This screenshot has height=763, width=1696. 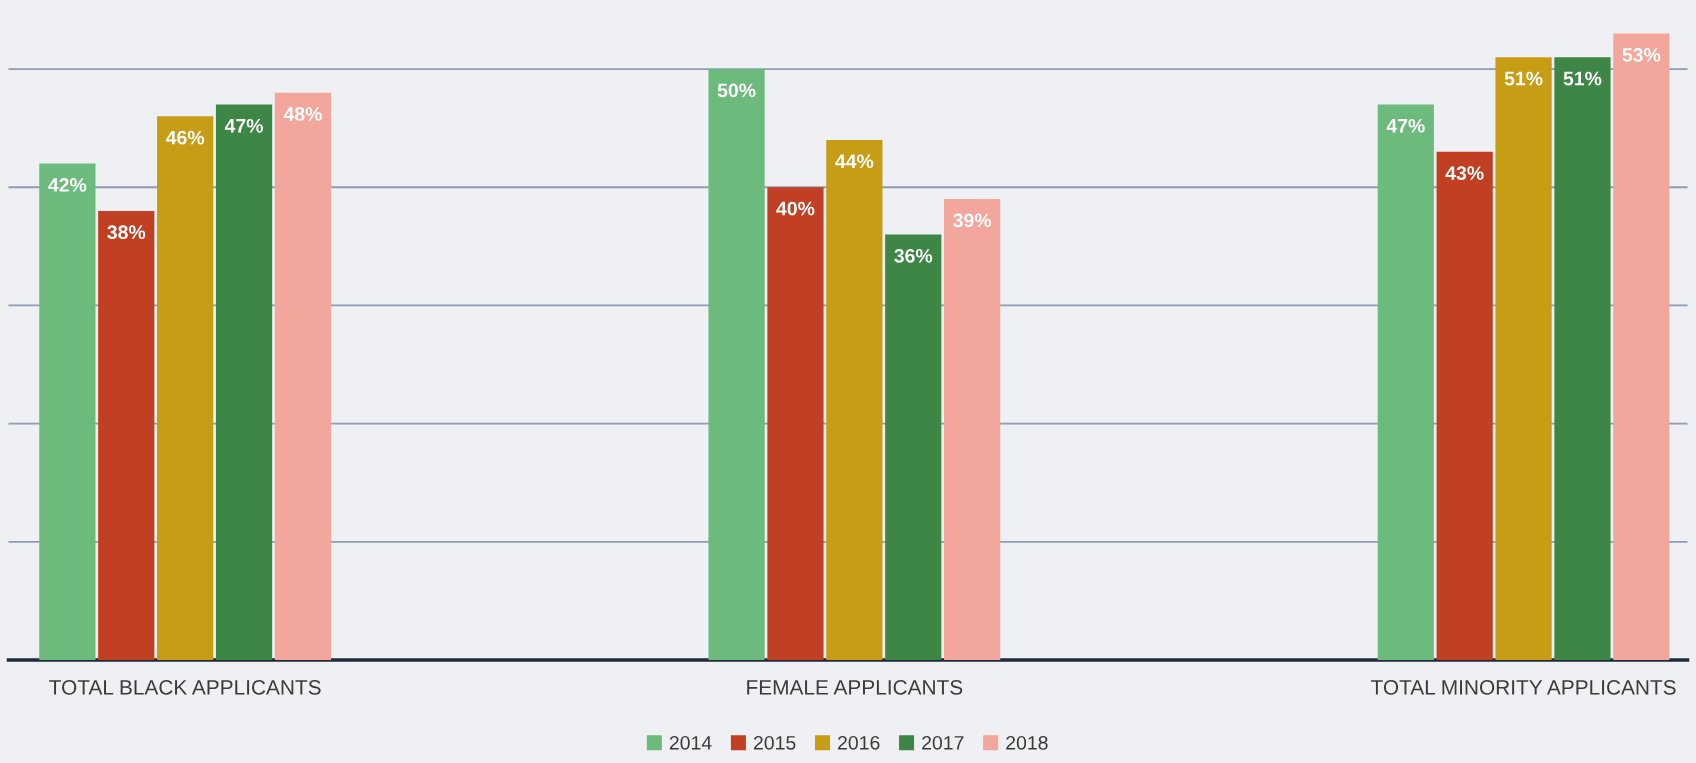 What do you see at coordinates (690, 742) in the screenshot?
I see `legend-label: 2014` at bounding box center [690, 742].